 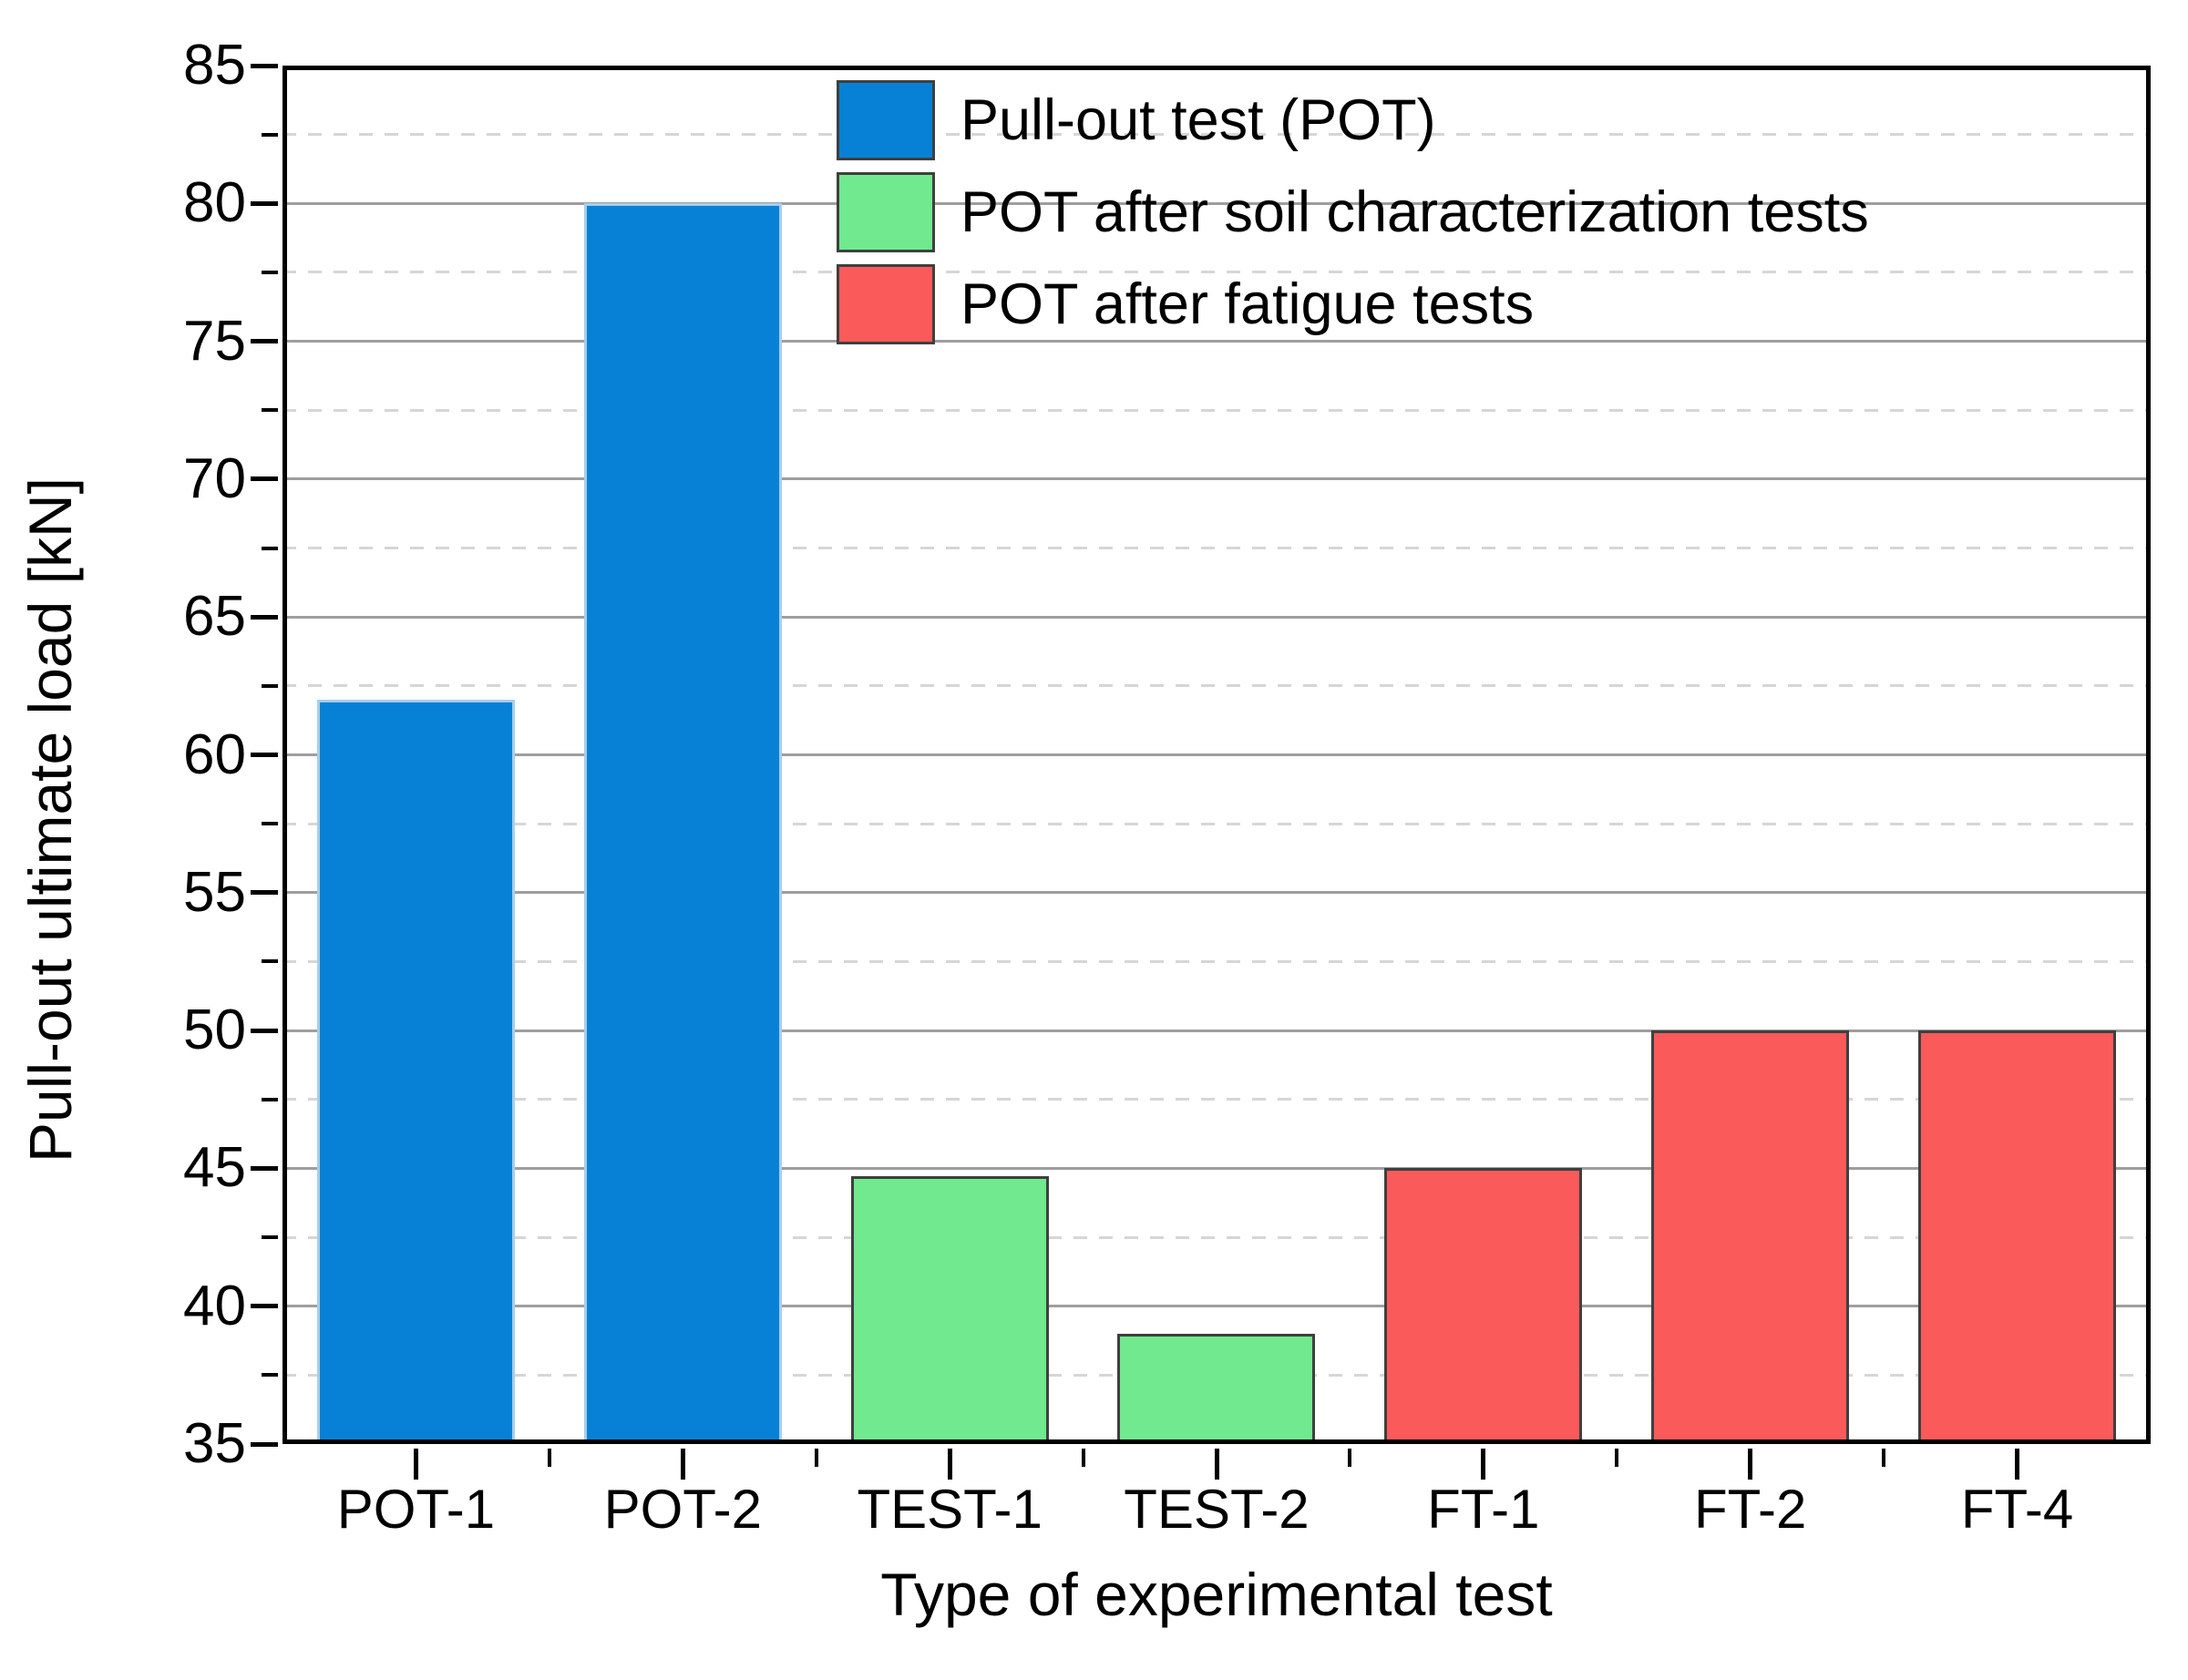 I want to click on y-axis-title: Pull-out ultimate load [kN], so click(x=50, y=820).